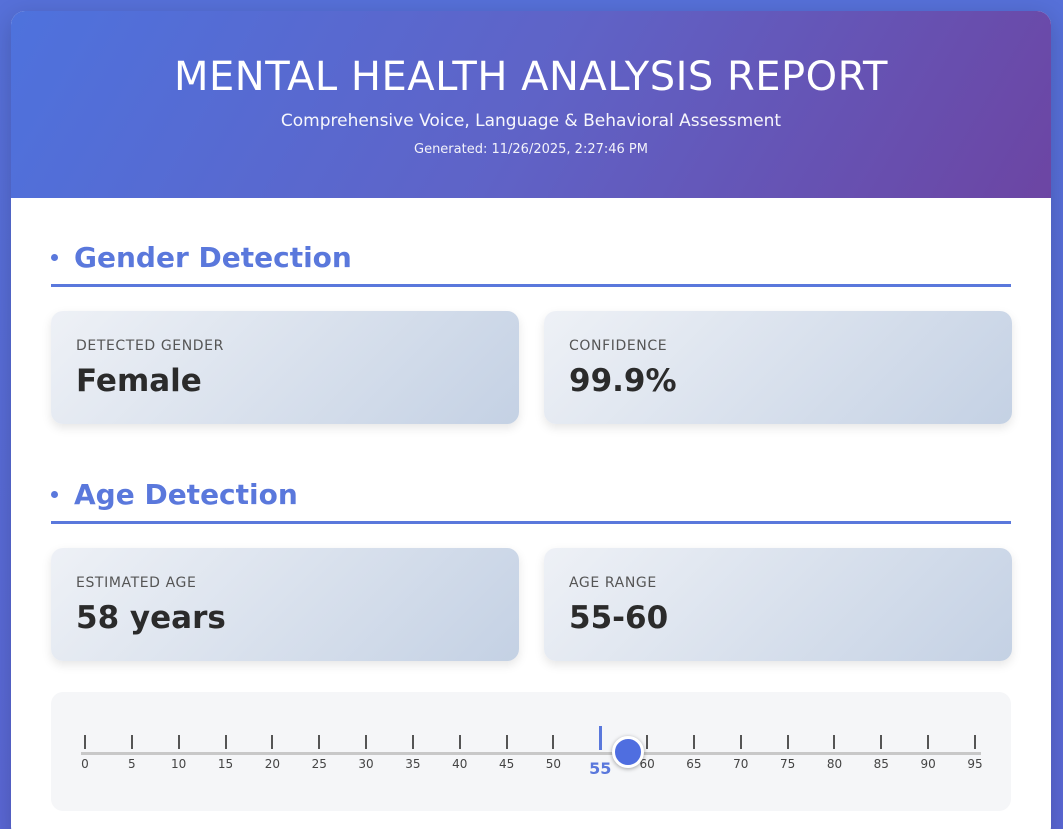 This screenshot has height=829, width=1063. Describe the element at coordinates (553, 764) in the screenshot. I see `age-scale-tick-label: 50` at that location.